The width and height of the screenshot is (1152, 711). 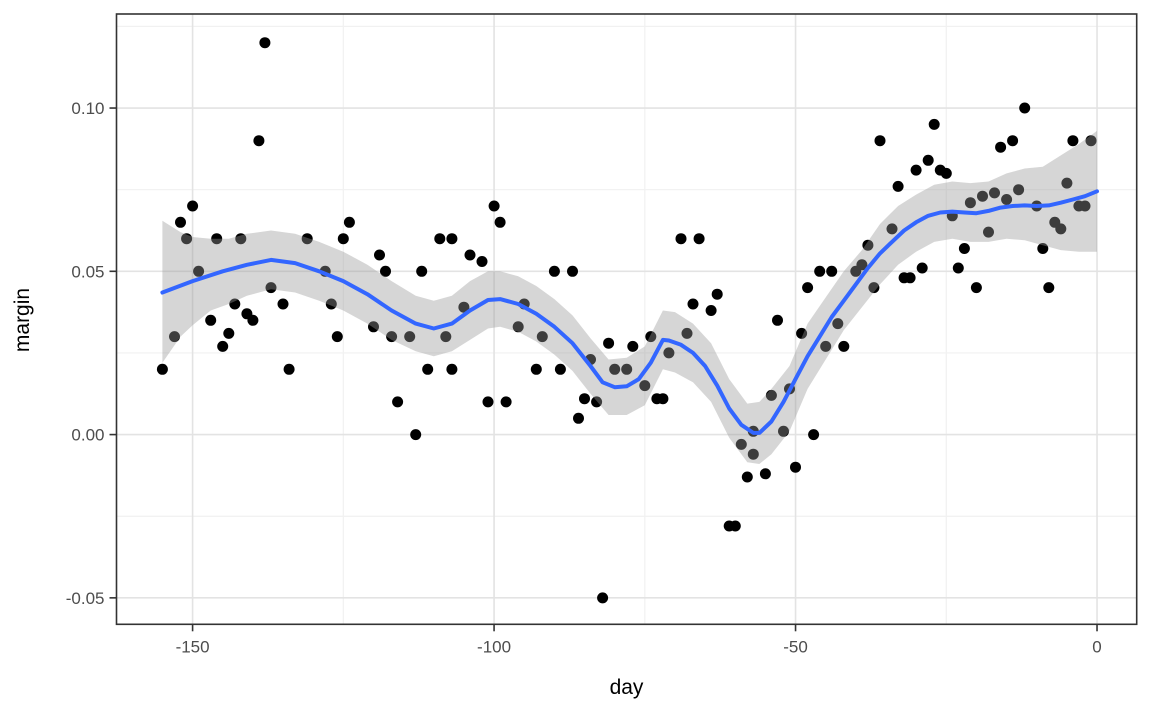 What do you see at coordinates (87, 435) in the screenshot?
I see `y-tick-label: 0.00` at bounding box center [87, 435].